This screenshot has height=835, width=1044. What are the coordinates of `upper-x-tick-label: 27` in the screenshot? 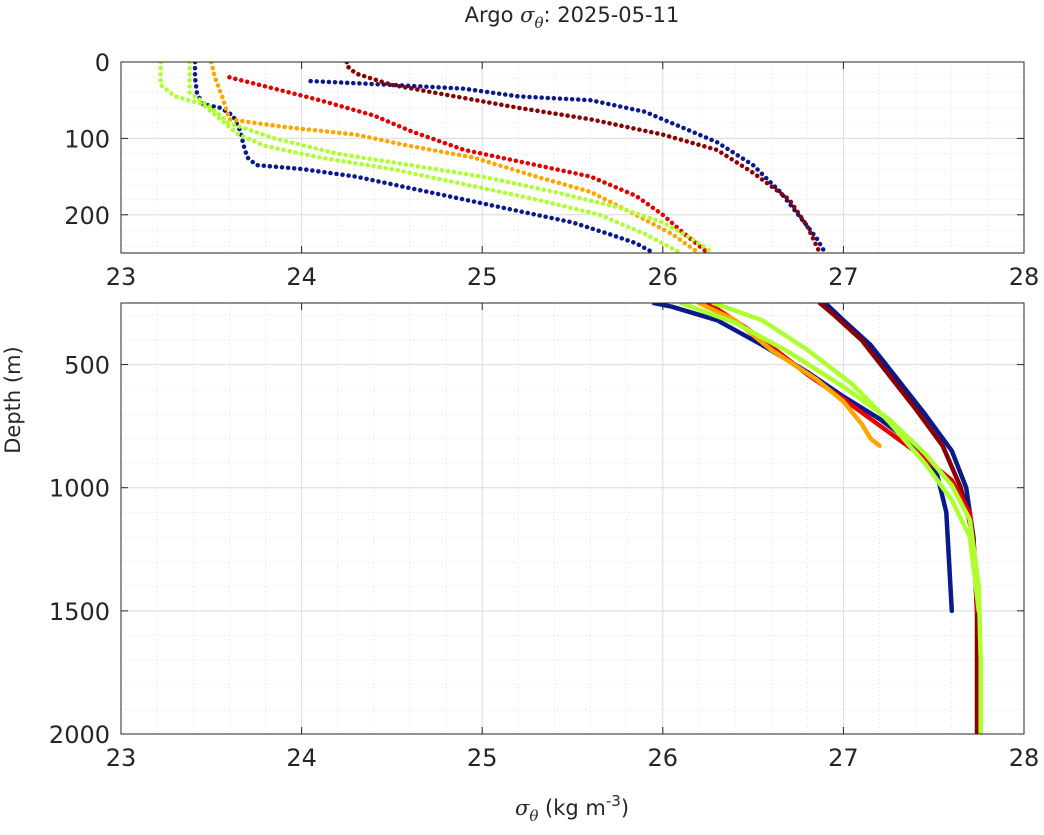 It's located at (843, 277).